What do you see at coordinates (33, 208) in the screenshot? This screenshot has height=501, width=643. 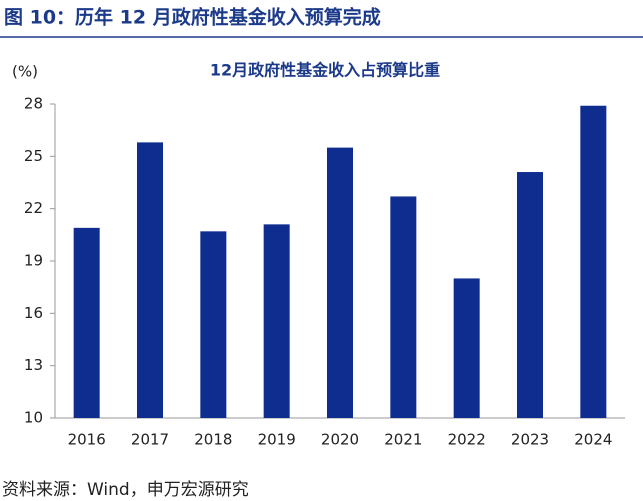 I see `y-tick-label: 22` at bounding box center [33, 208].